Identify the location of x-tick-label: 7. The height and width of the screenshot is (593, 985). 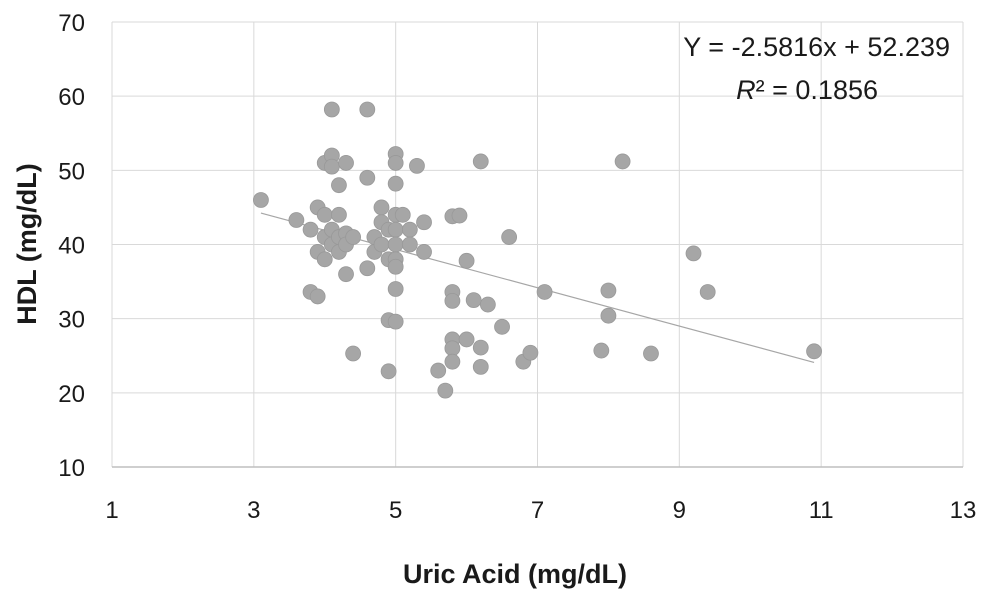
(537, 510).